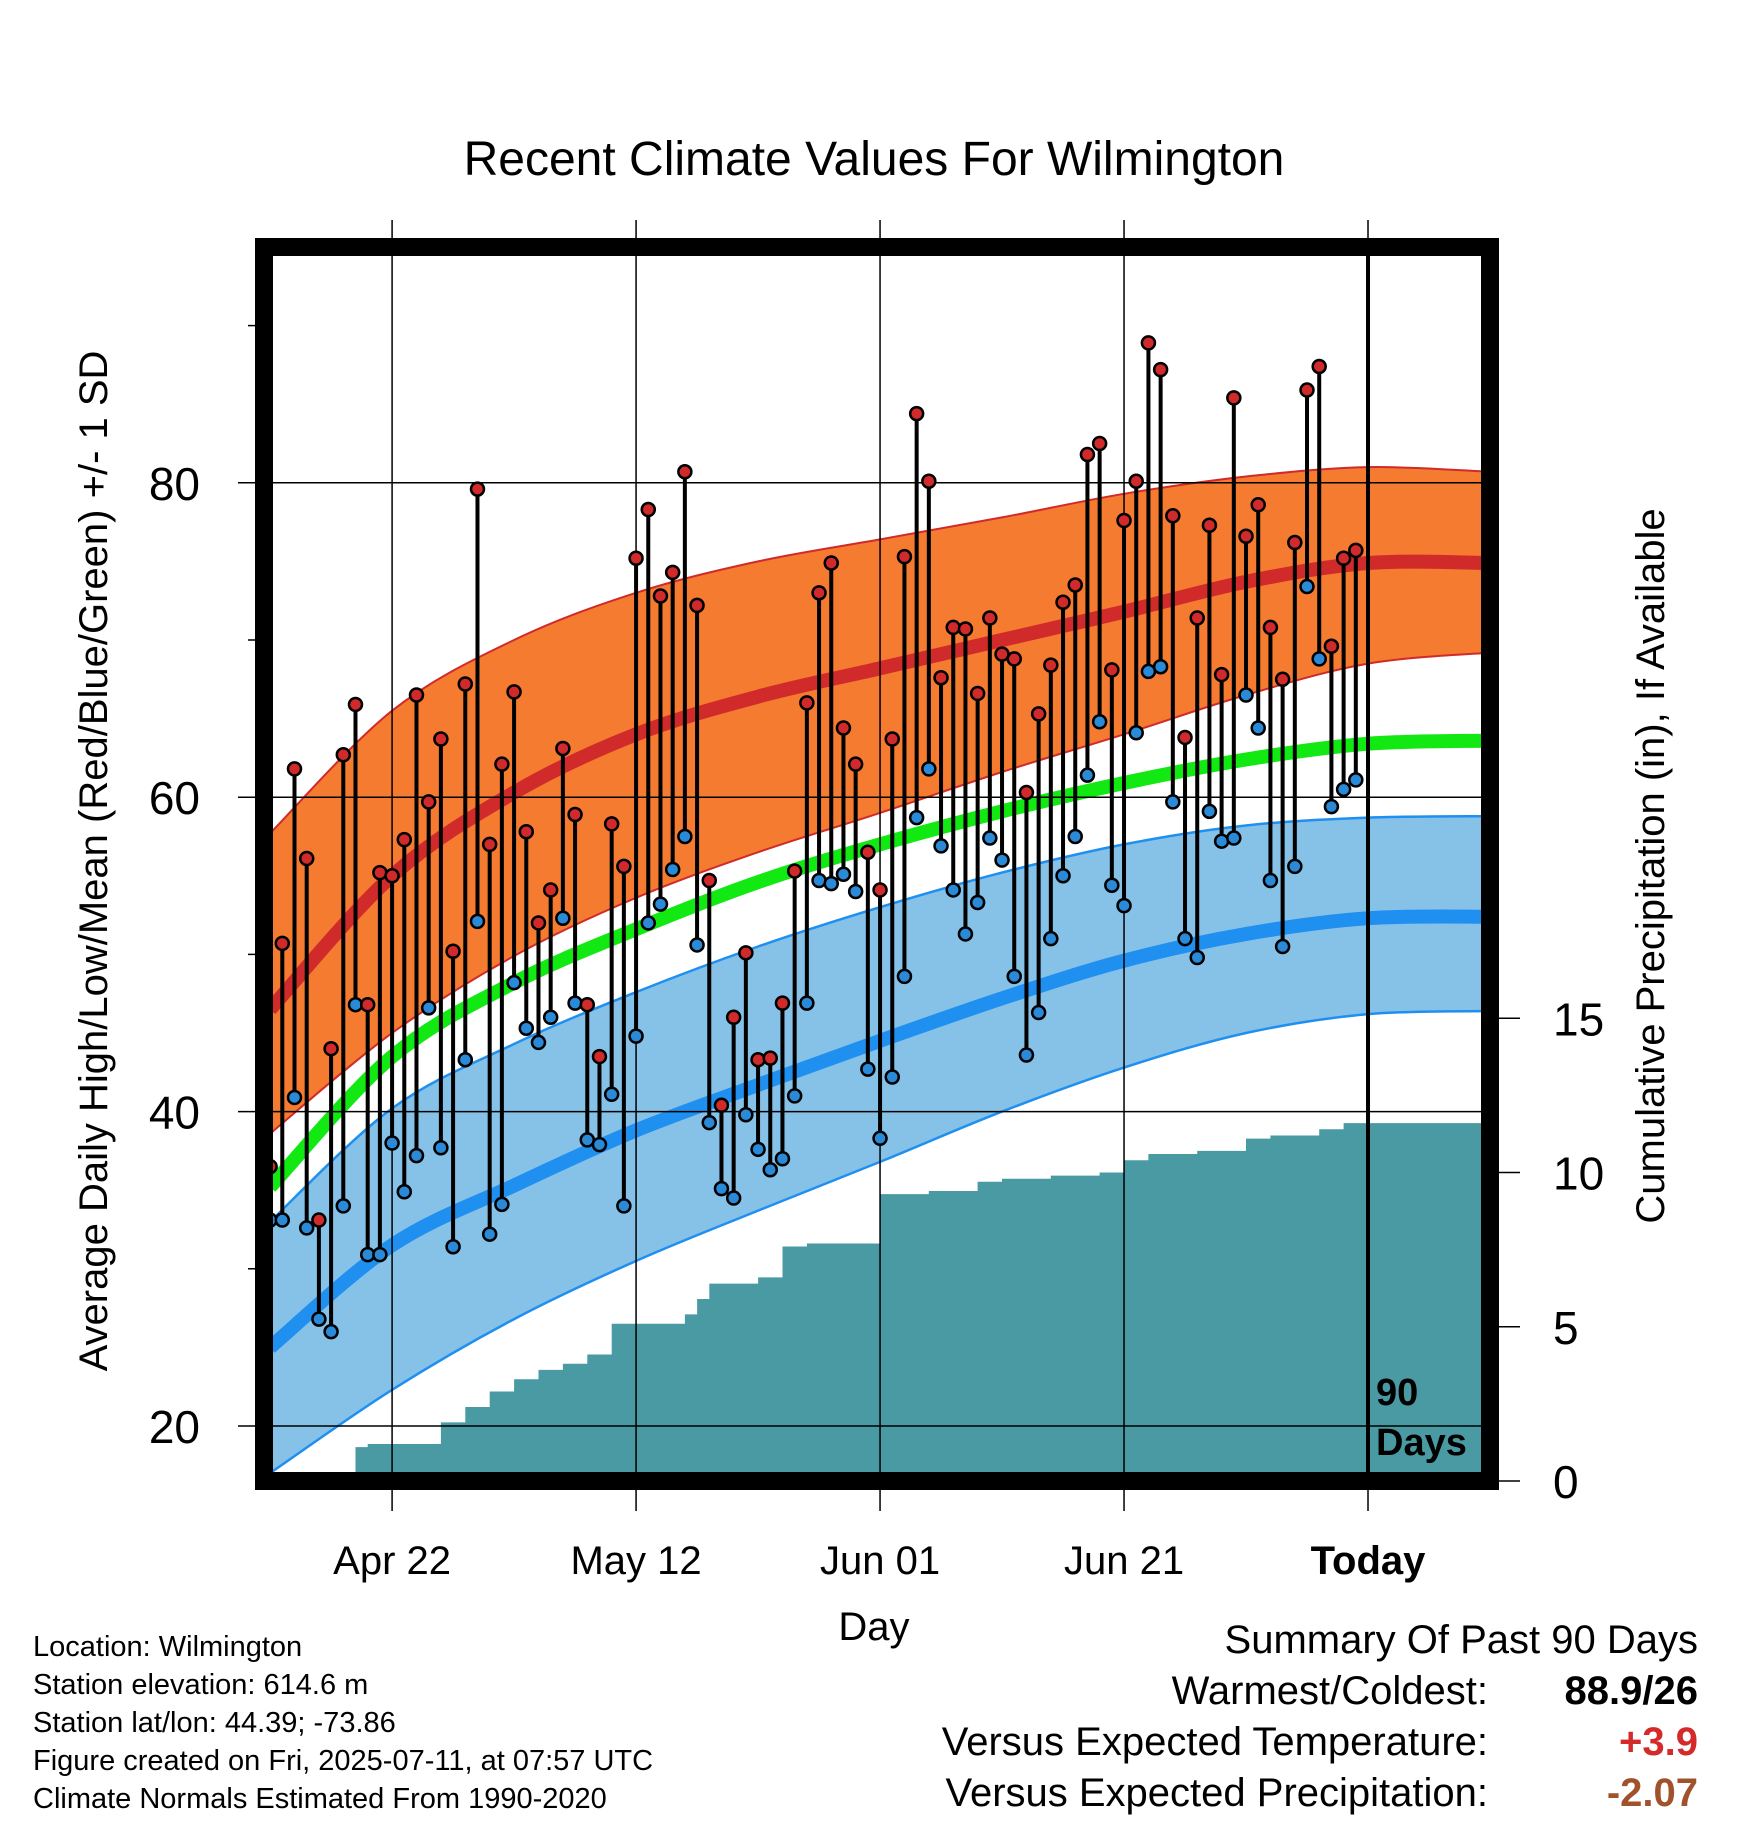 The width and height of the screenshot is (1748, 1828). What do you see at coordinates (880, 1561) in the screenshot?
I see `x-tick-label: Jun 01` at bounding box center [880, 1561].